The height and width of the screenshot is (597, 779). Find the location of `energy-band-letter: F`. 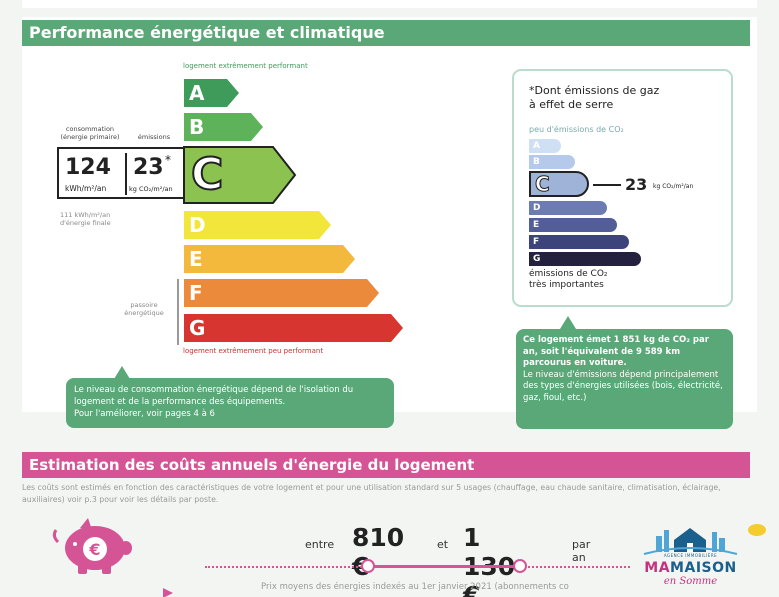

energy-band-letter: F is located at coordinates (196, 293).